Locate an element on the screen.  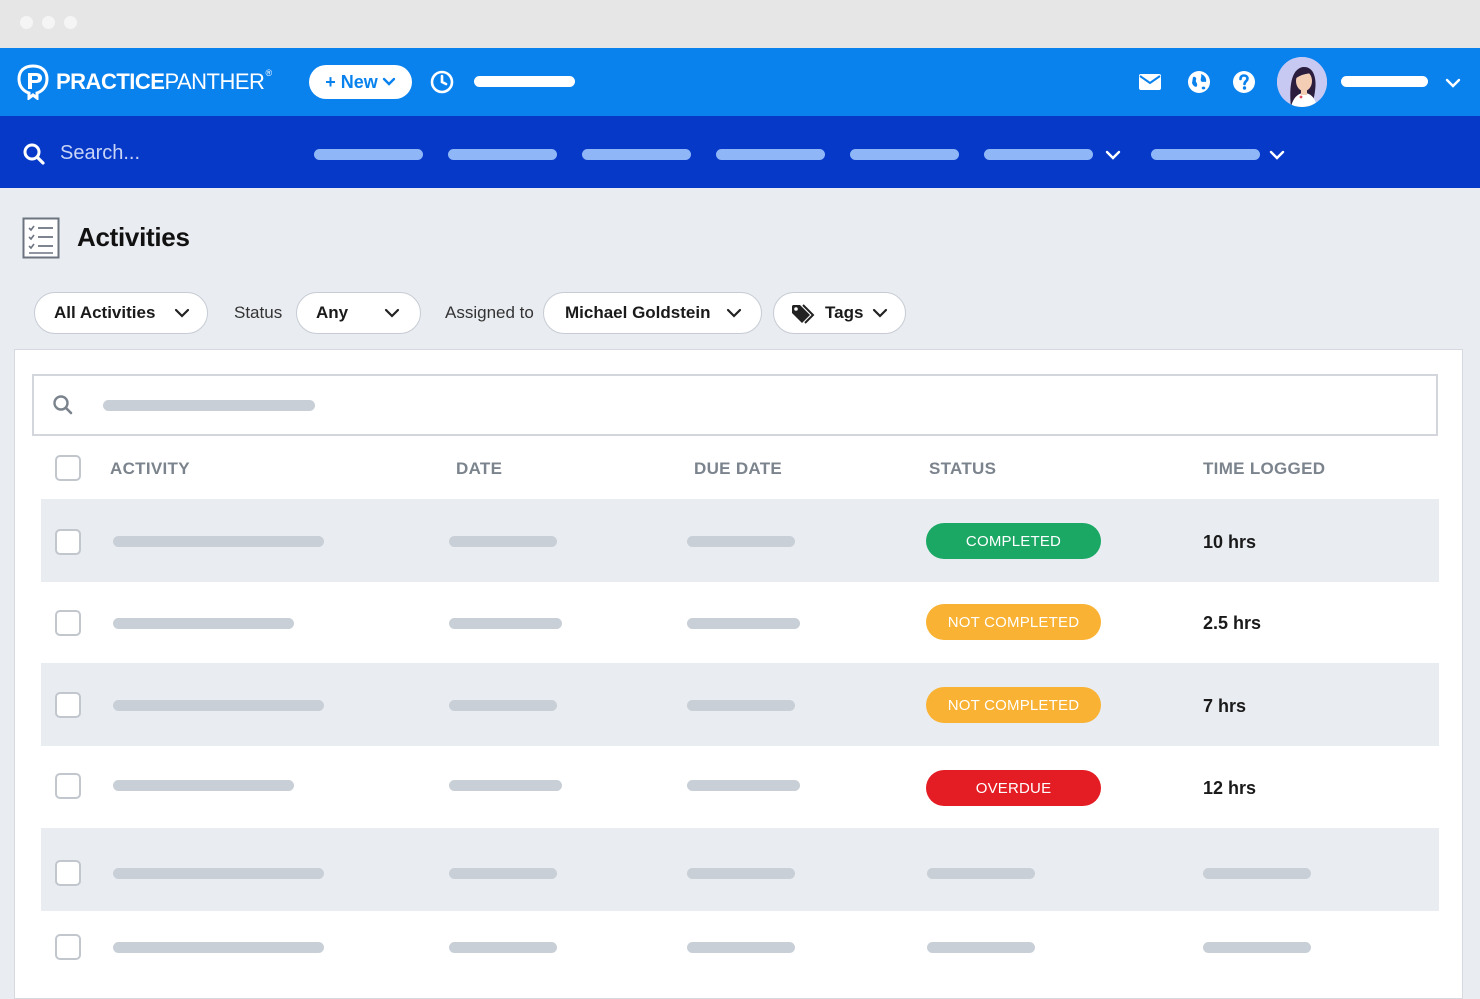
column-header-status: STATUS is located at coordinates (963, 468).